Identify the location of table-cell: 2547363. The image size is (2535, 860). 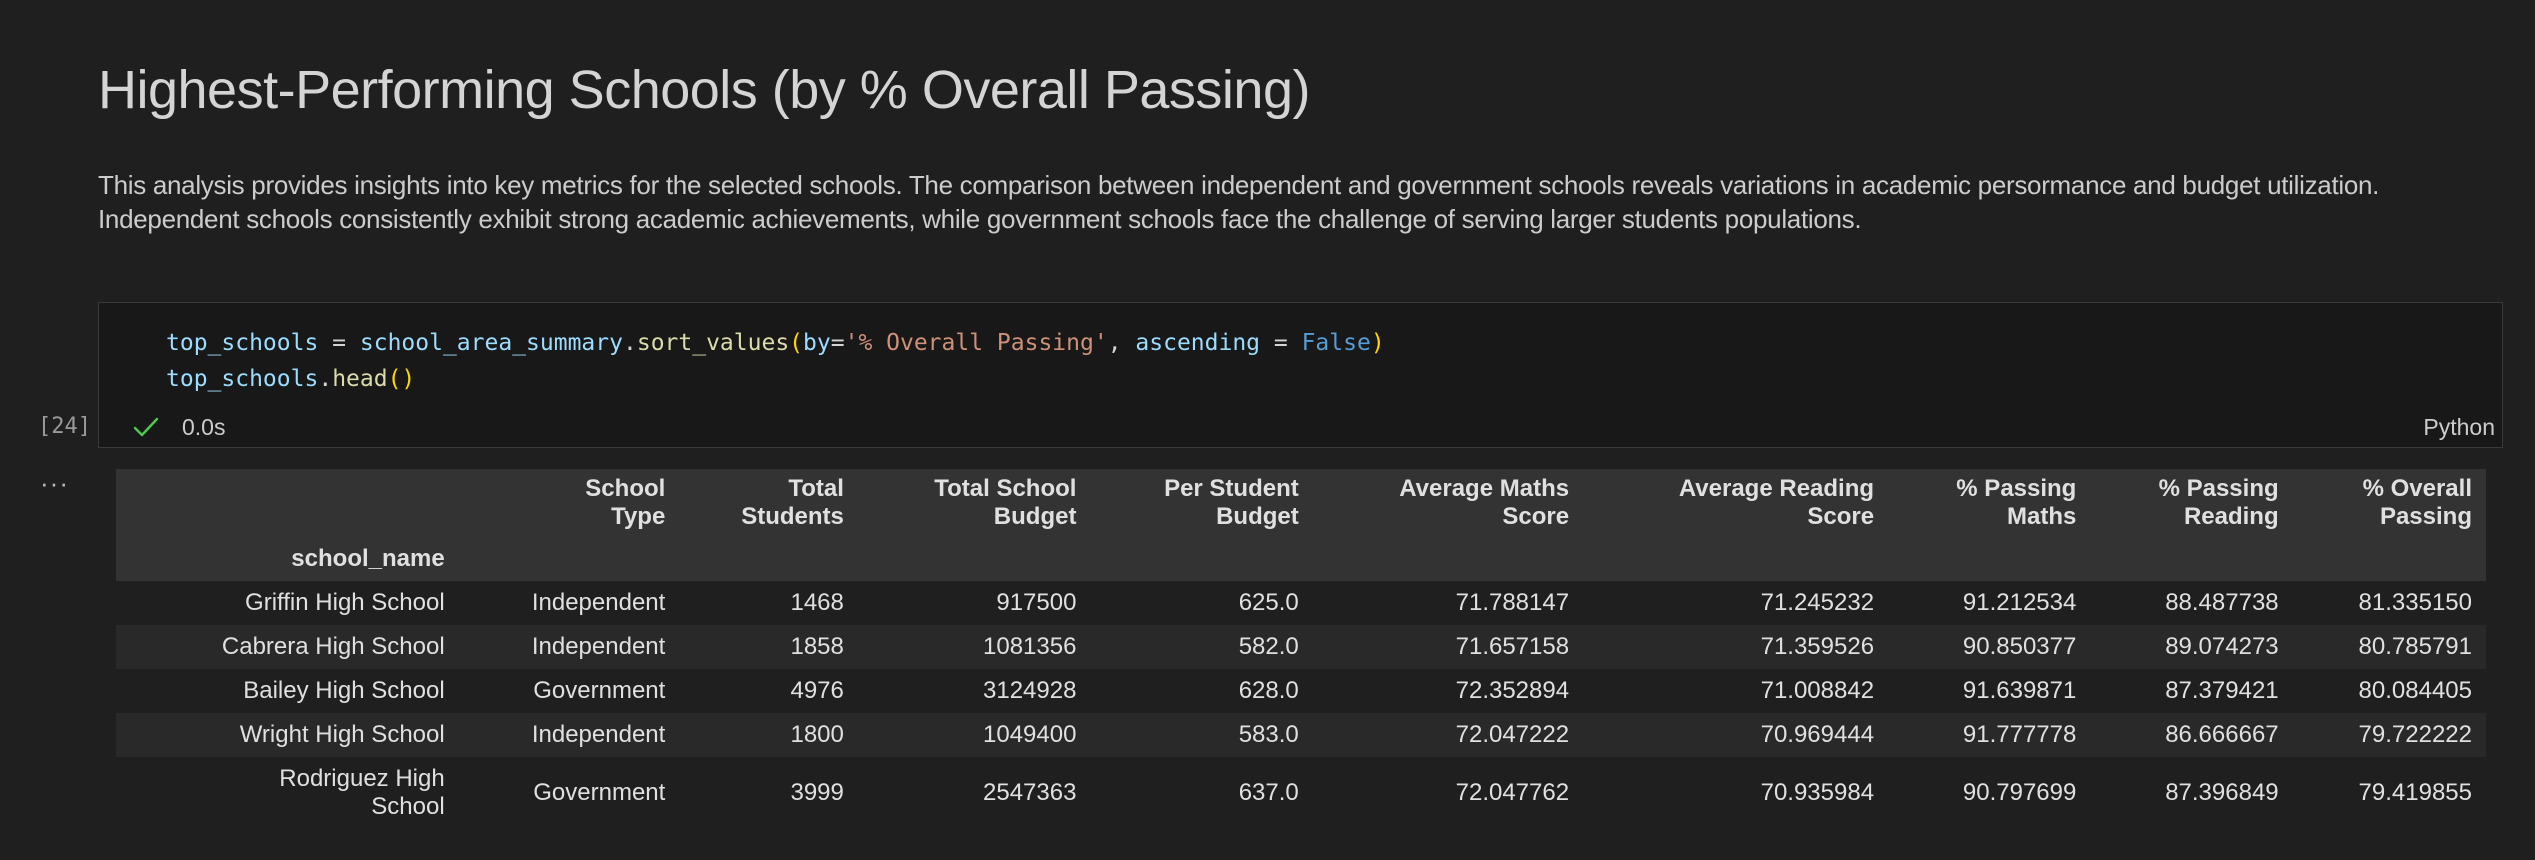
(1030, 792).